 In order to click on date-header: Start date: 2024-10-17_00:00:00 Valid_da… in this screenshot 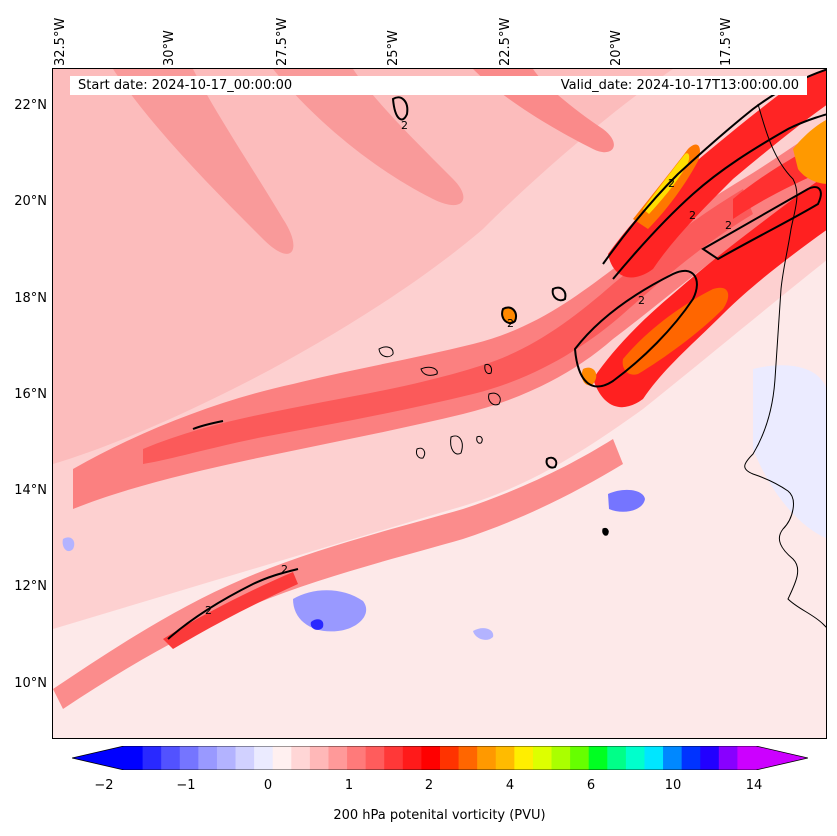, I will do `click(438, 85)`.